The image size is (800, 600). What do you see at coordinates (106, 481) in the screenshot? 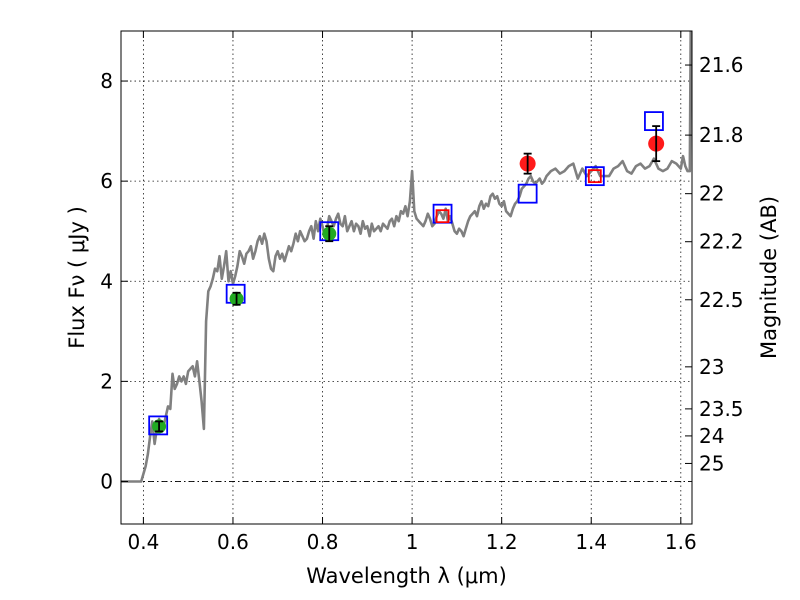
I see `y-tick-label: 0` at bounding box center [106, 481].